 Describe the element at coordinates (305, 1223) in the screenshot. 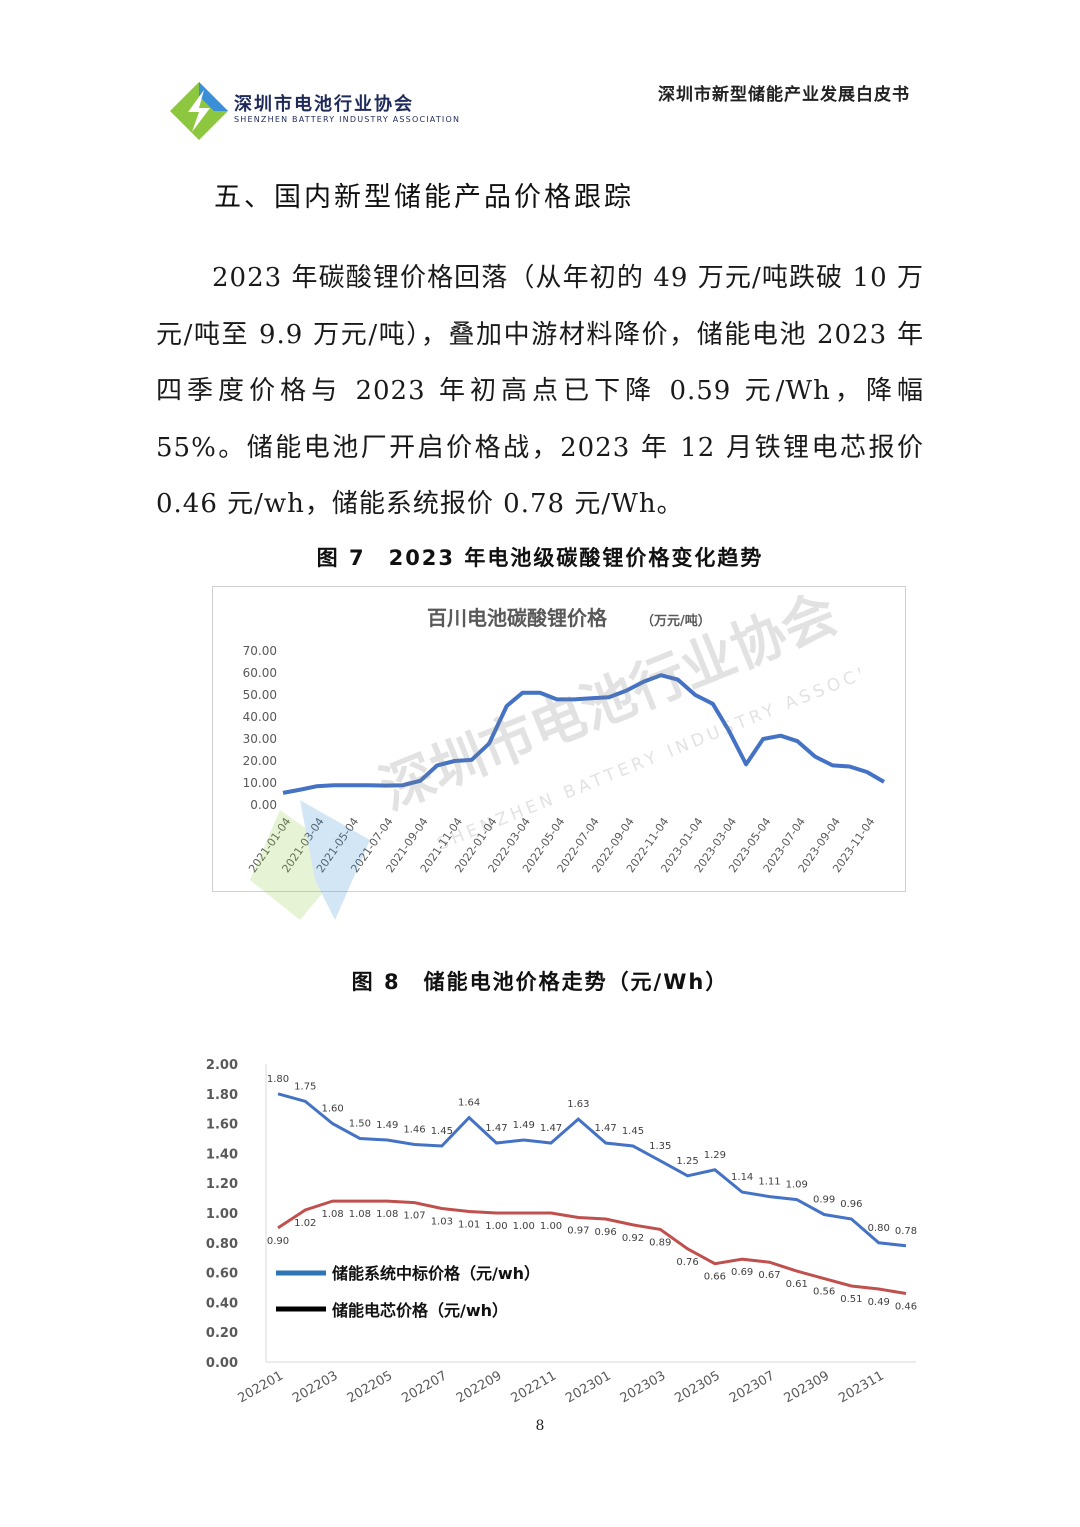

I see `chart2-data-label: 1.02` at that location.